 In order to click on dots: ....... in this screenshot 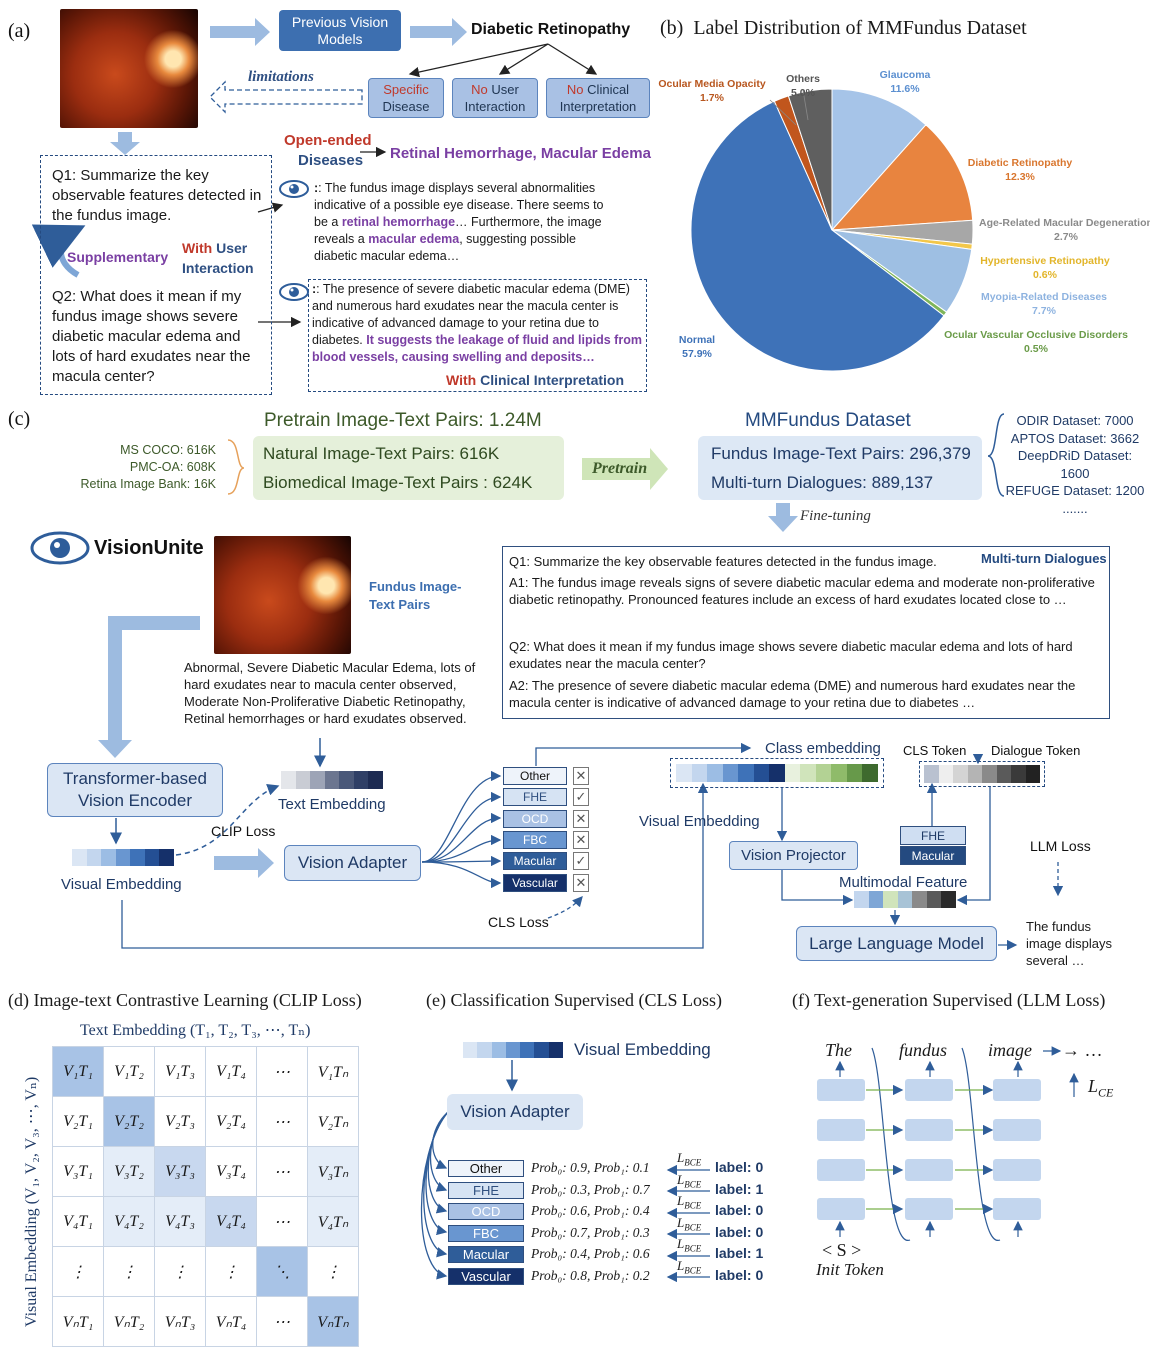, I will do `click(1075, 508)`.